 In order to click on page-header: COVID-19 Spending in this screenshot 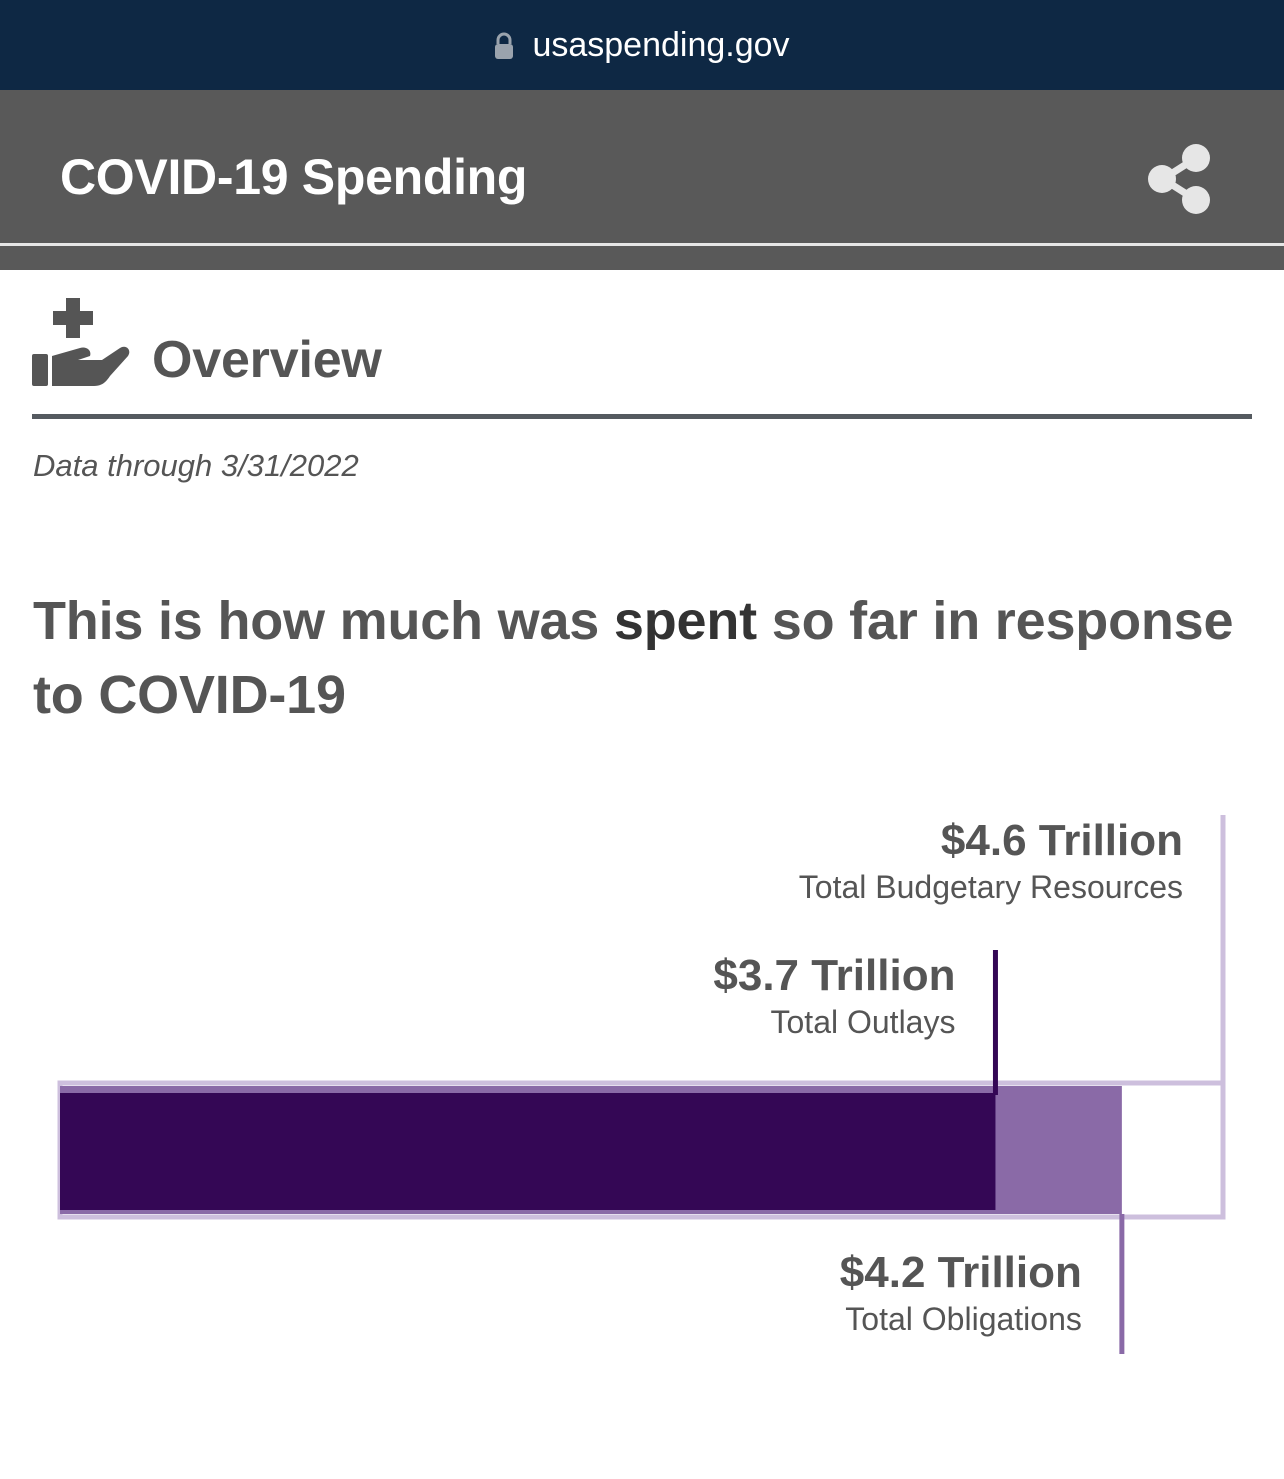, I will do `click(642, 166)`.